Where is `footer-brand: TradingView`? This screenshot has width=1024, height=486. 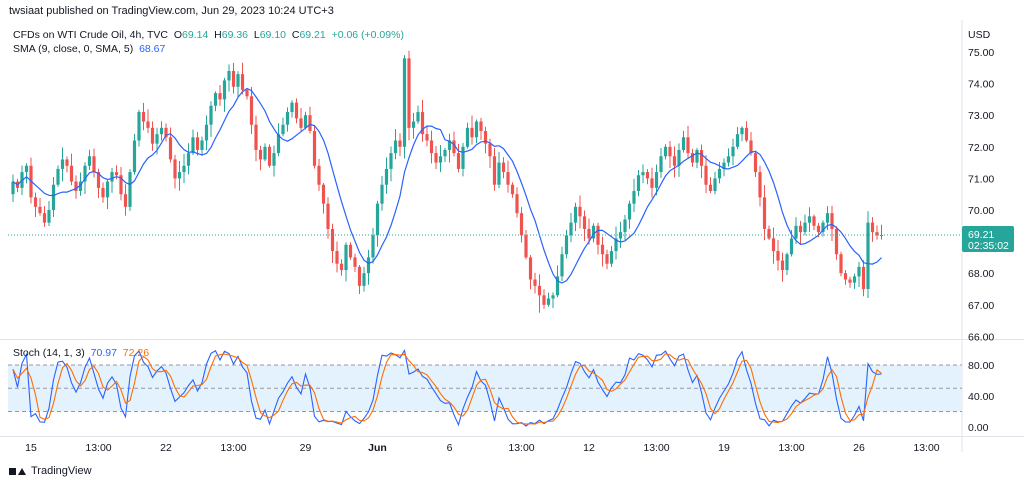 footer-brand: TradingView is located at coordinates (61, 471).